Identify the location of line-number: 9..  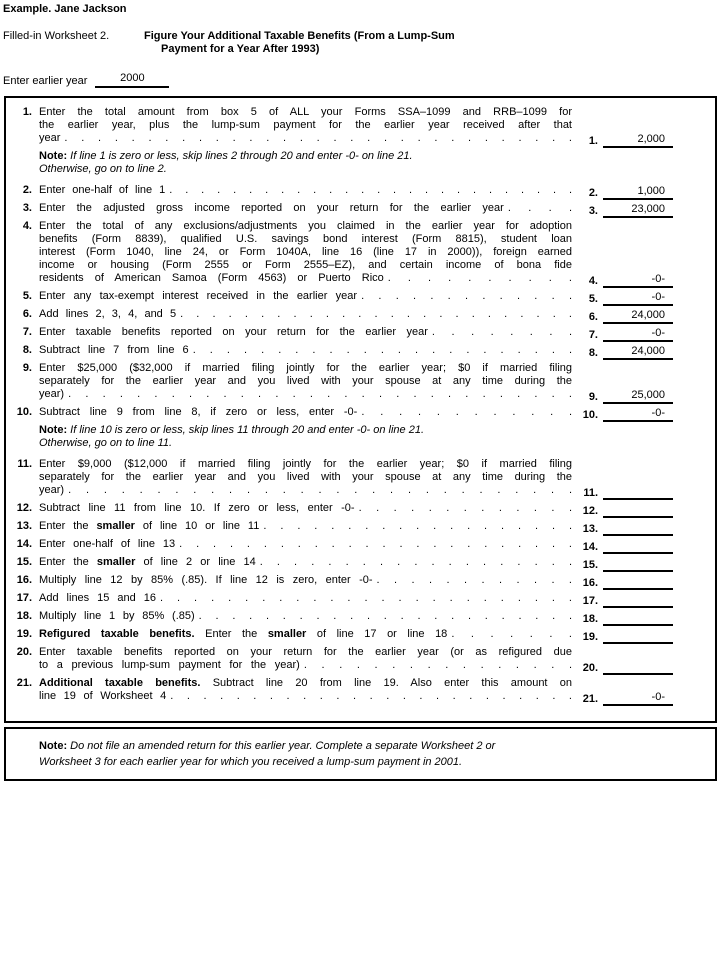
(27, 368).